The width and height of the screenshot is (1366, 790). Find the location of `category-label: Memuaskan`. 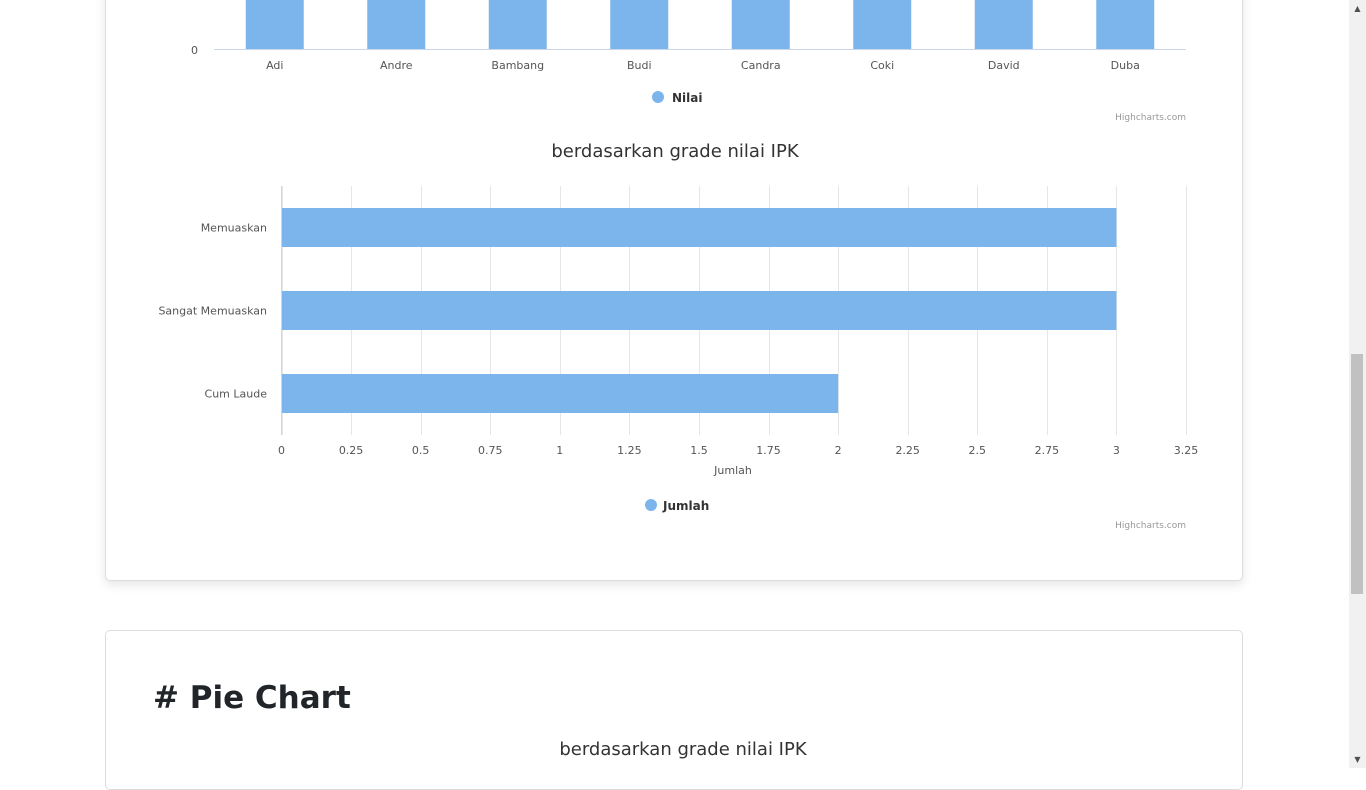

category-label: Memuaskan is located at coordinates (234, 228).